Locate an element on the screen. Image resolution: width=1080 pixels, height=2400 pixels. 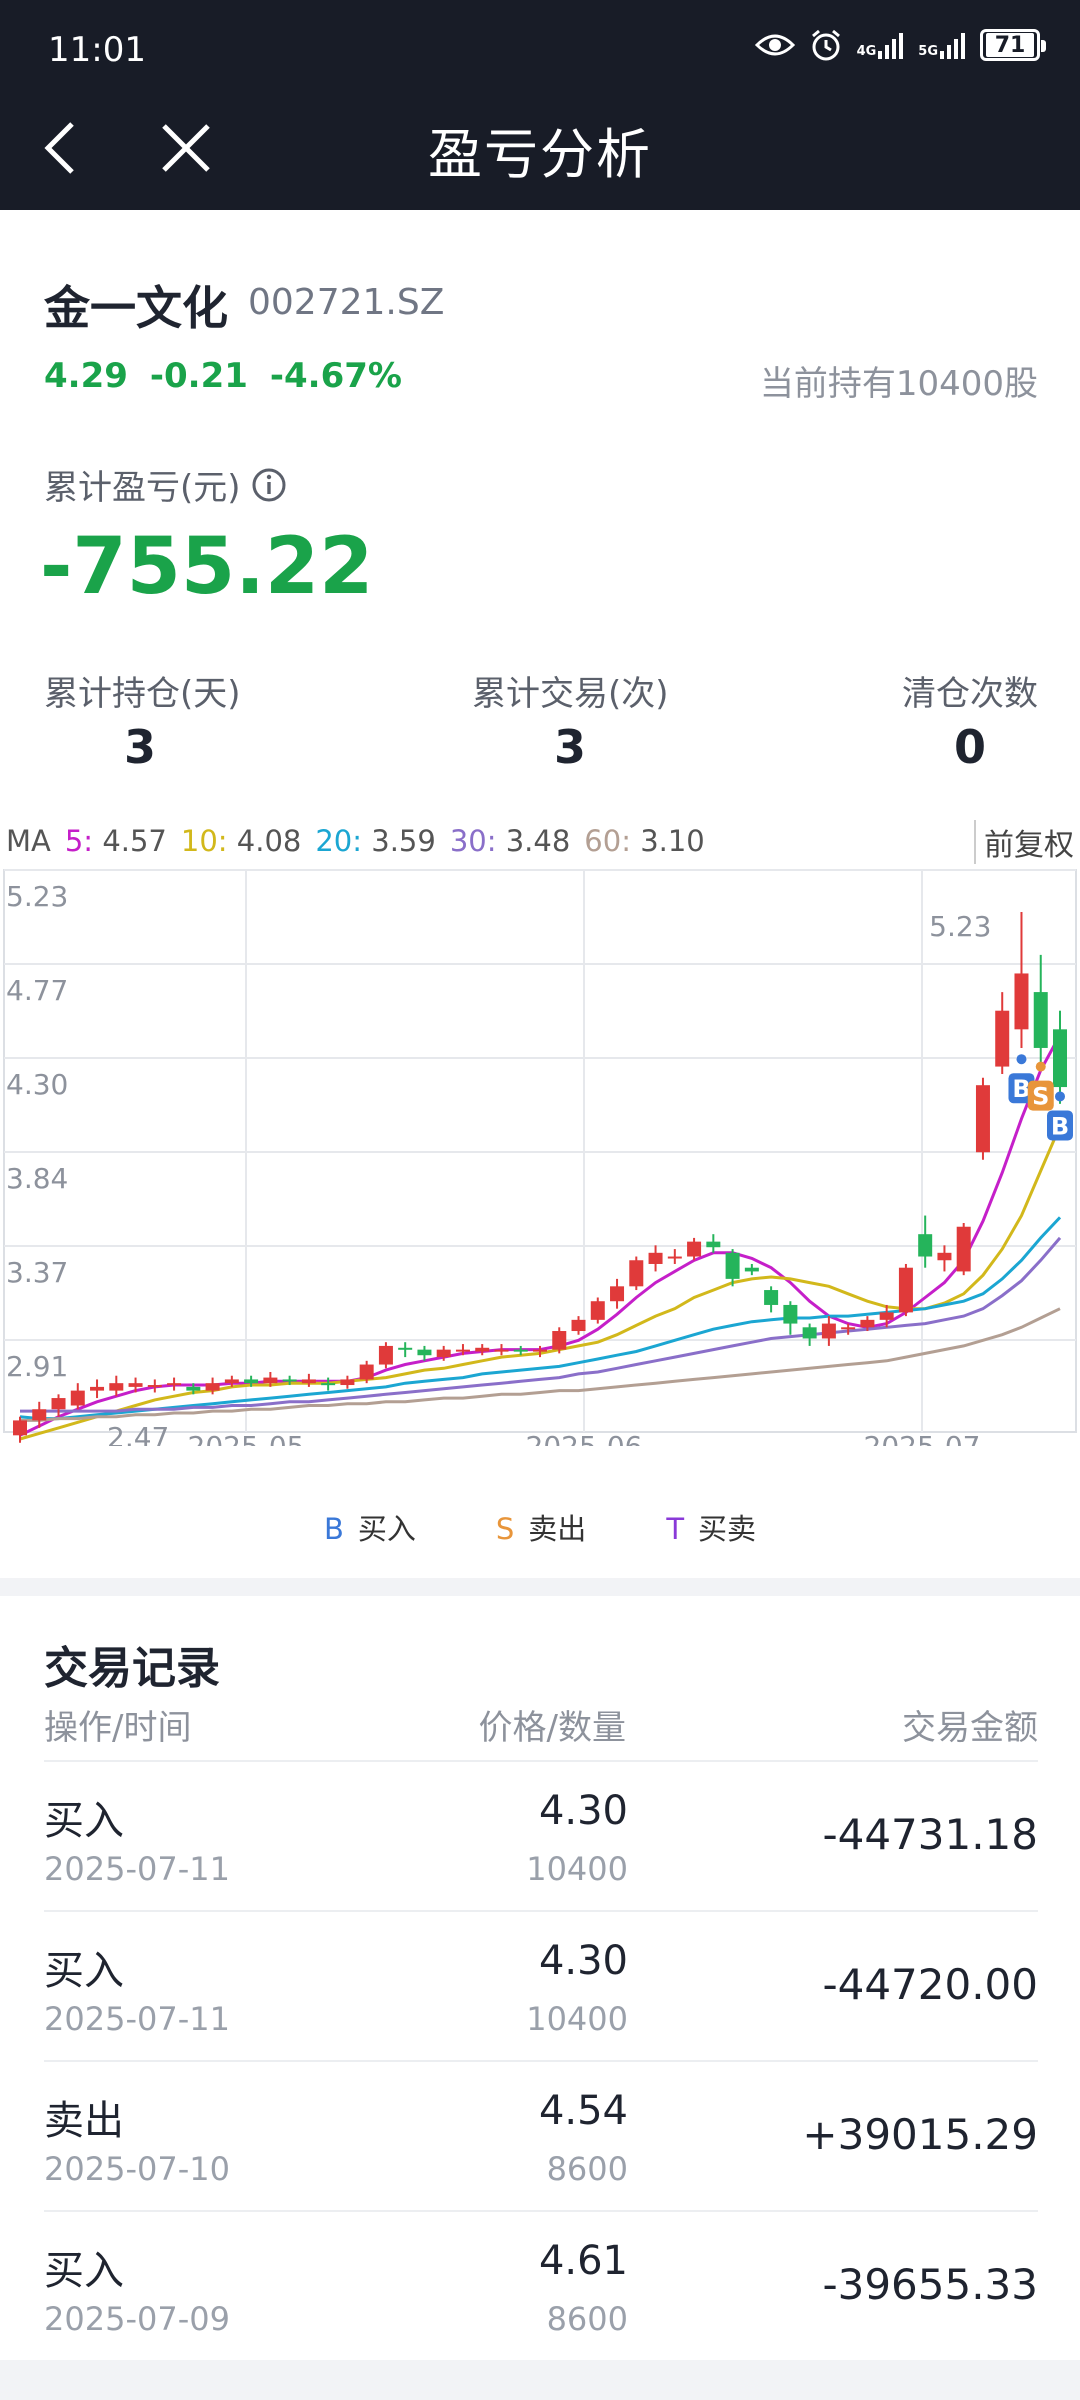
battery-icon: 71 is located at coordinates (1013, 45).